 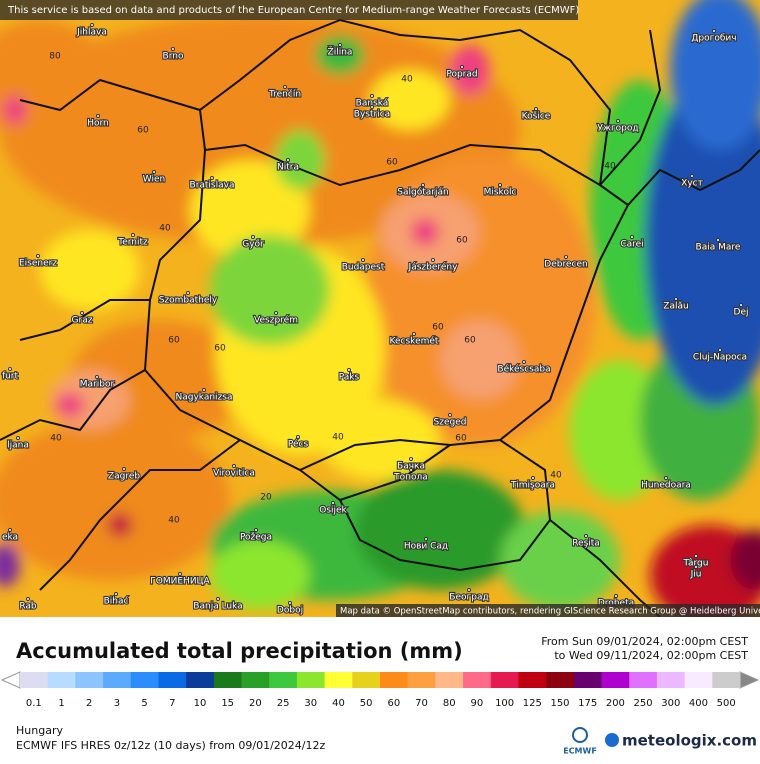 What do you see at coordinates (612, 740) in the screenshot?
I see `meteologix-icon` at bounding box center [612, 740].